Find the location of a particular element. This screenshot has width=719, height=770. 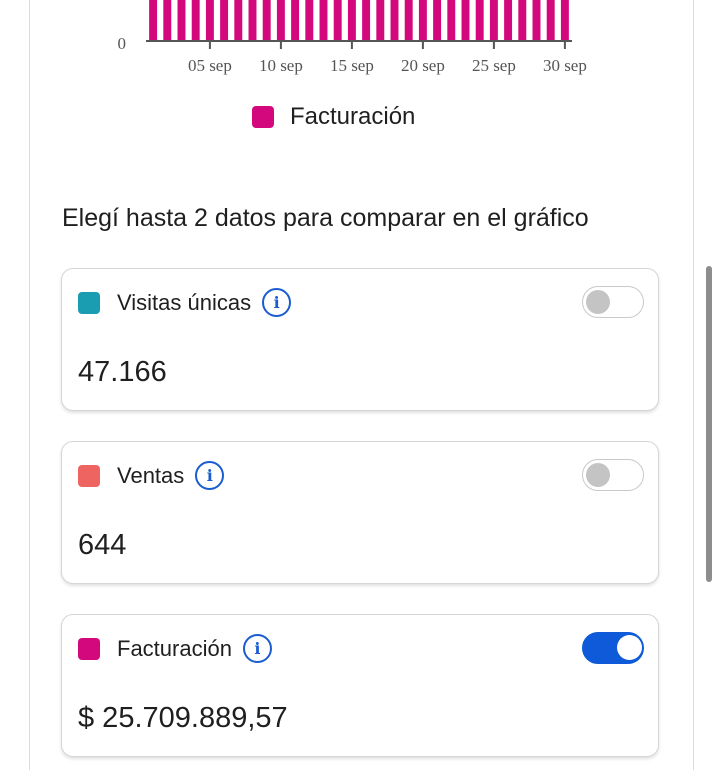

metric-label: Visitas únicas is located at coordinates (184, 302).